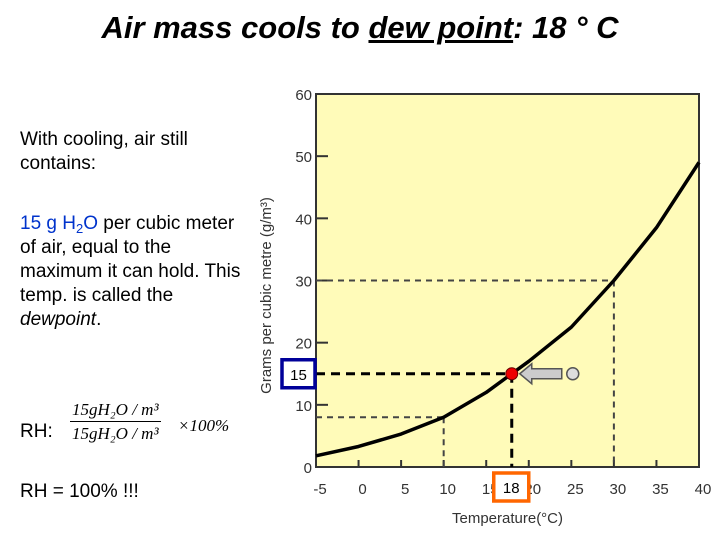  Describe the element at coordinates (303, 282) in the screenshot. I see `y-tick-label: 30` at that location.